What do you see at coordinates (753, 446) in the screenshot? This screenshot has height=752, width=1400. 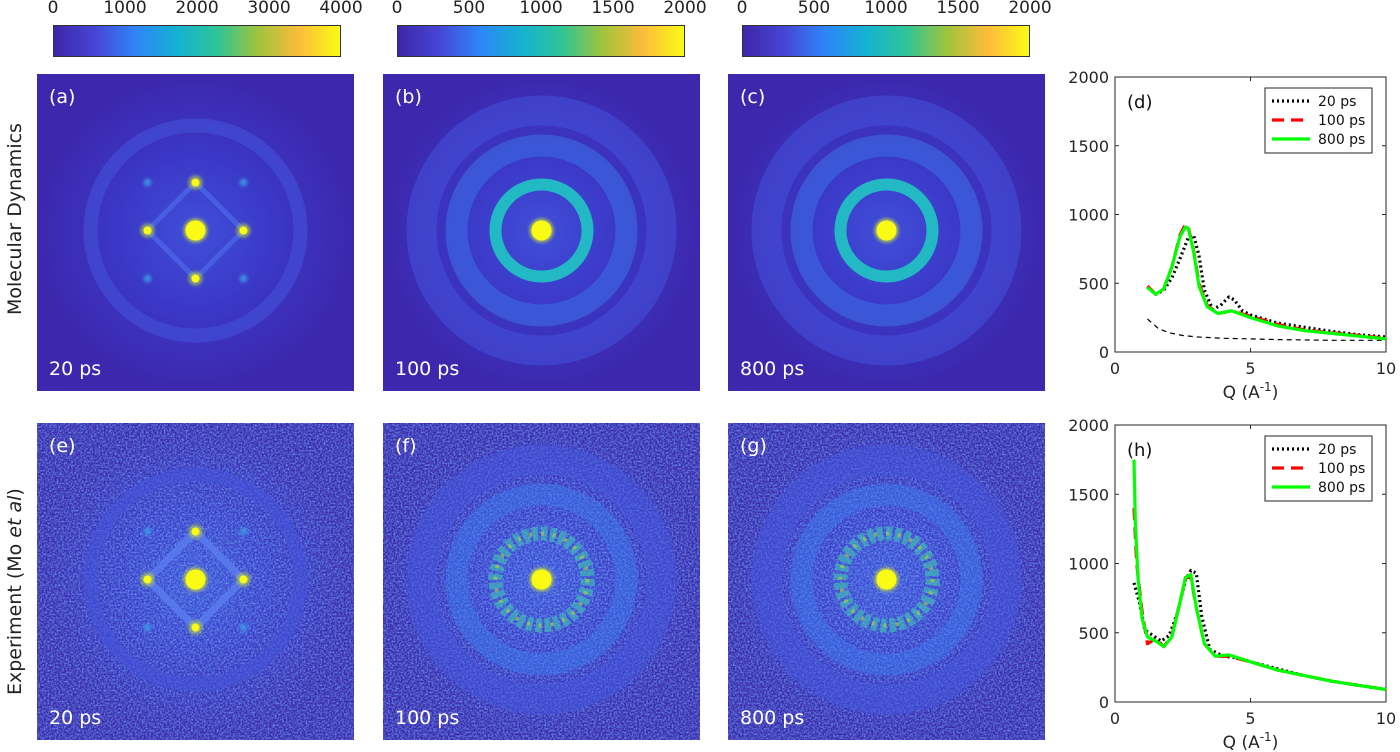 I see `panel-label: (g)` at bounding box center [753, 446].